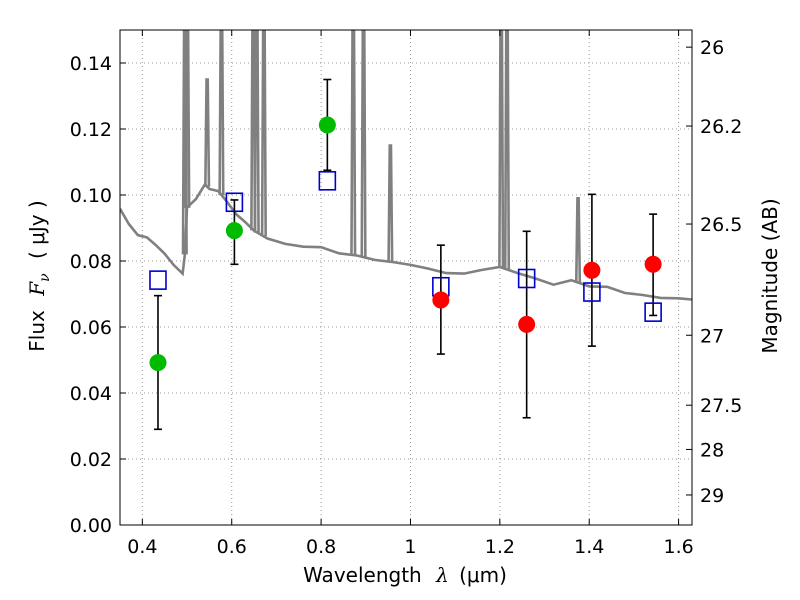 The image size is (800, 600). Describe the element at coordinates (98, 295) in the screenshot. I see `y-axis-ticks: 0.00 0.02 0.04 0.06 0.08 0.10 0.12 0.14` at that location.